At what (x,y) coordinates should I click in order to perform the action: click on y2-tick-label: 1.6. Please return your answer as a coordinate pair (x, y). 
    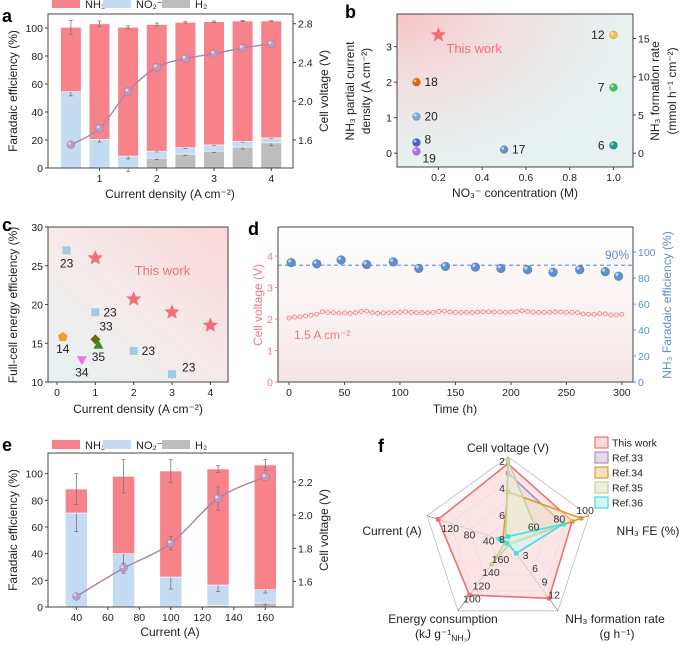
    Looking at the image, I should click on (305, 141).